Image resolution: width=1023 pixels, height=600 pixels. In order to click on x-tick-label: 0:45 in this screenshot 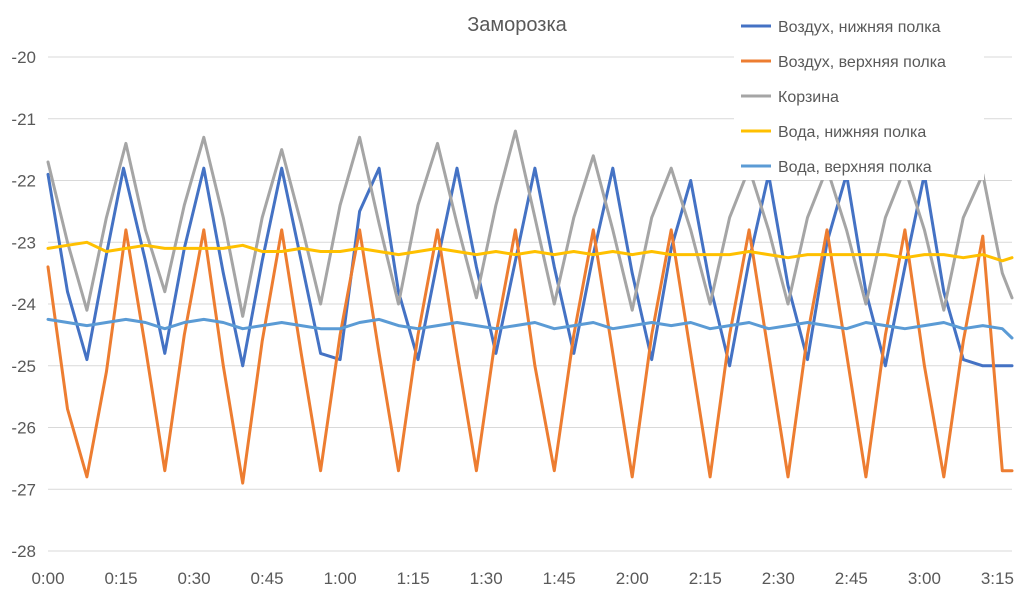, I will do `click(267, 578)`.